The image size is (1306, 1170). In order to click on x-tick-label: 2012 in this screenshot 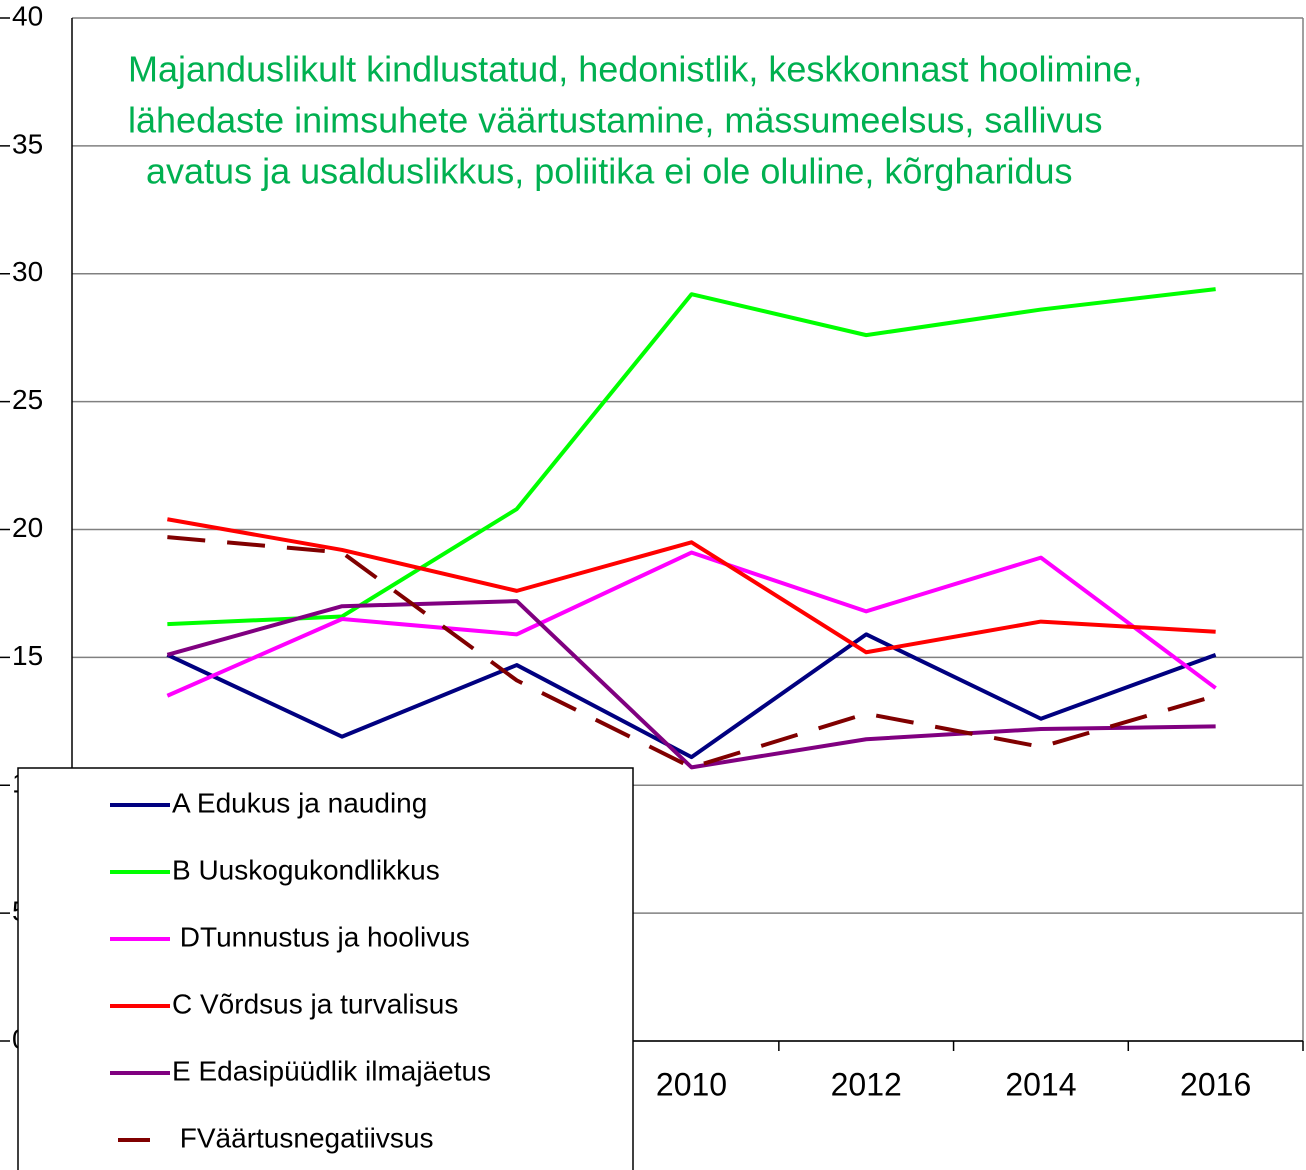, I will do `click(866, 1084)`.